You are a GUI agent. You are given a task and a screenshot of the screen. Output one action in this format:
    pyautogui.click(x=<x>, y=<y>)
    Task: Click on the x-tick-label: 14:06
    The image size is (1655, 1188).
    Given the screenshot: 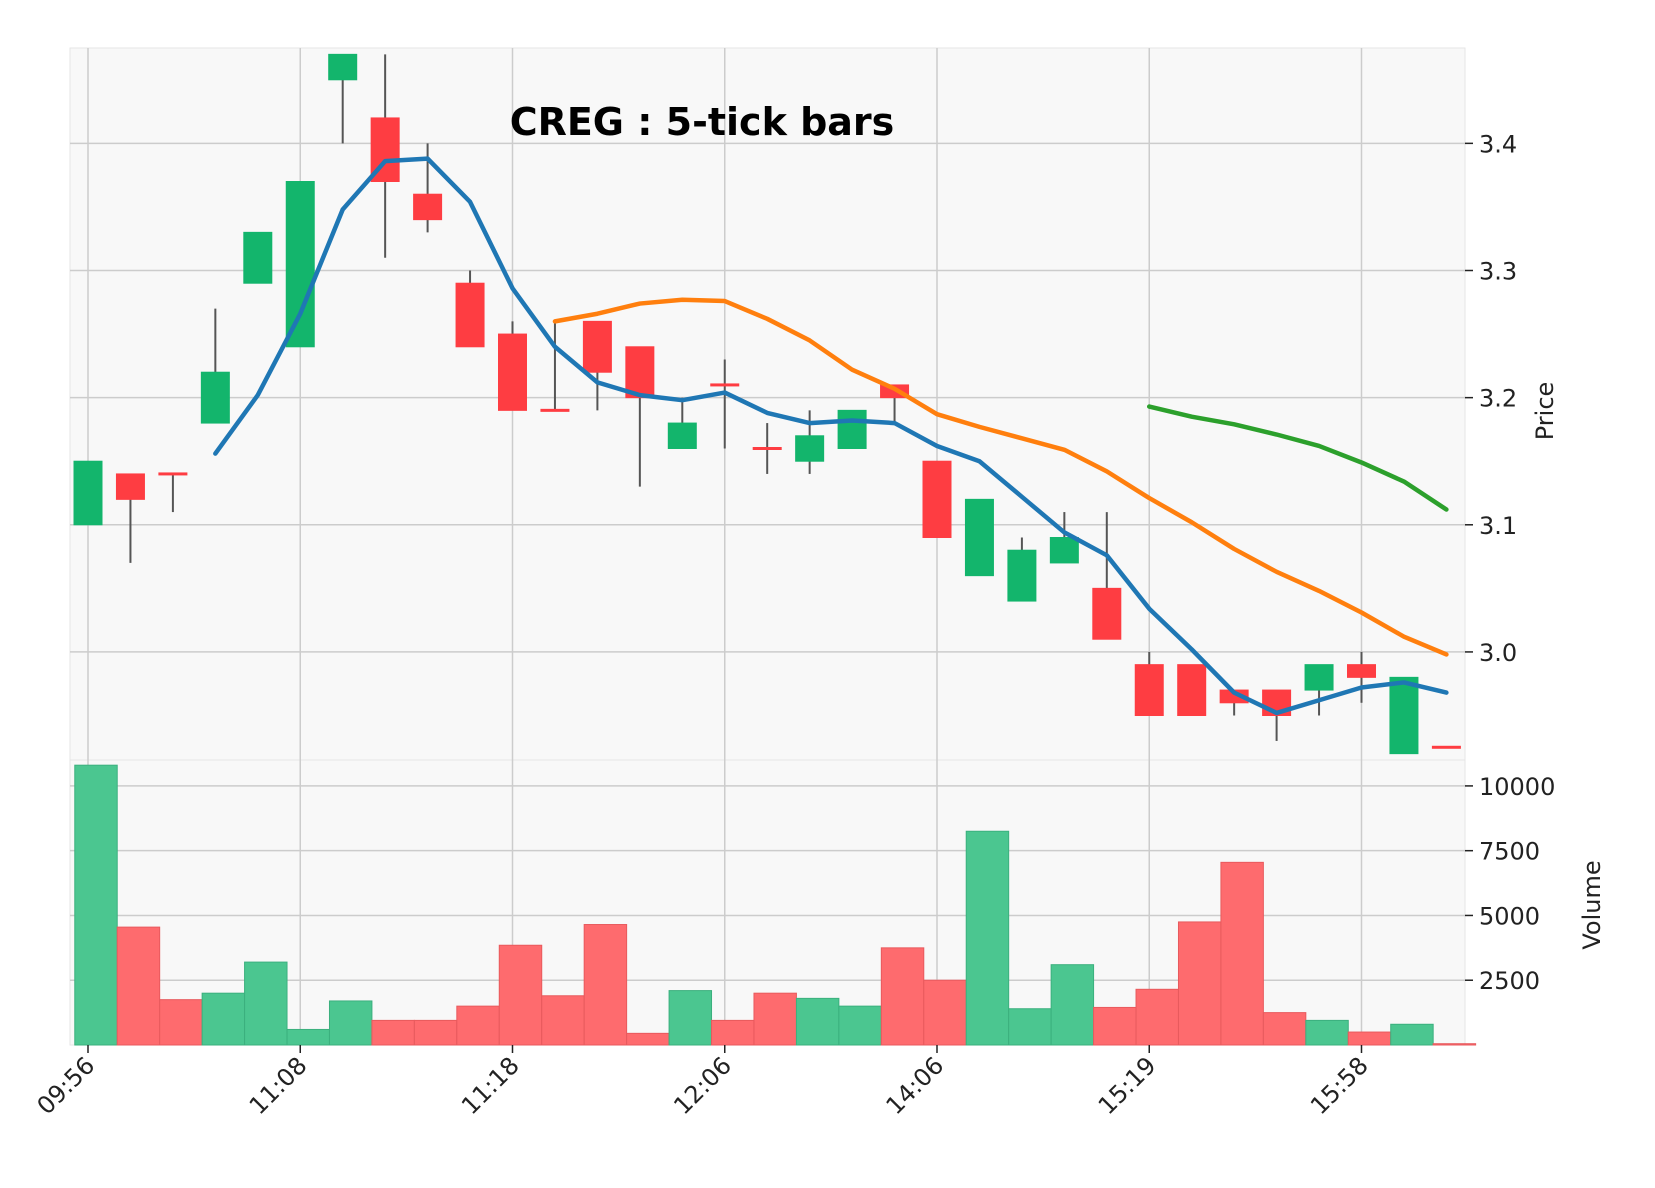 What is the action you would take?
    pyautogui.click(x=915, y=1085)
    